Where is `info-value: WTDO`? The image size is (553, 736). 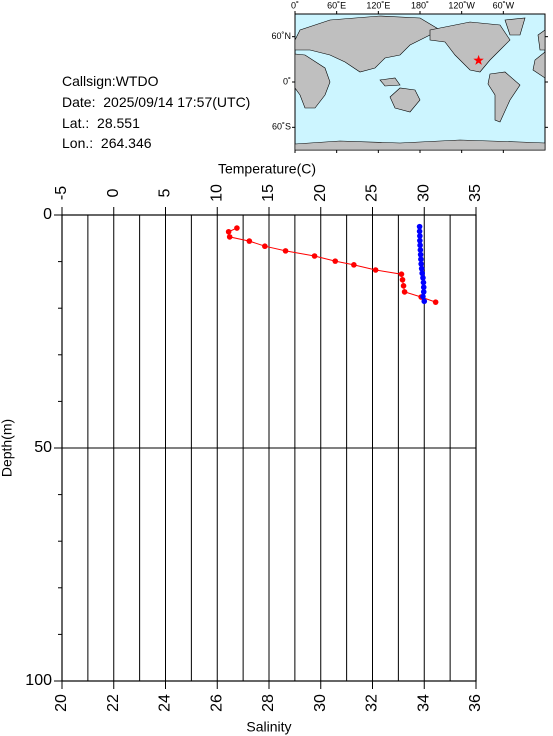
info-value: WTDO is located at coordinates (137, 81).